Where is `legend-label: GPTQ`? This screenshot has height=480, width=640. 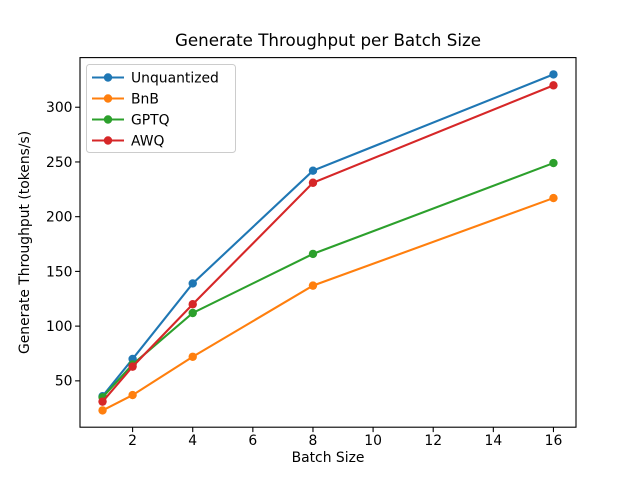
legend-label: GPTQ is located at coordinates (150, 120).